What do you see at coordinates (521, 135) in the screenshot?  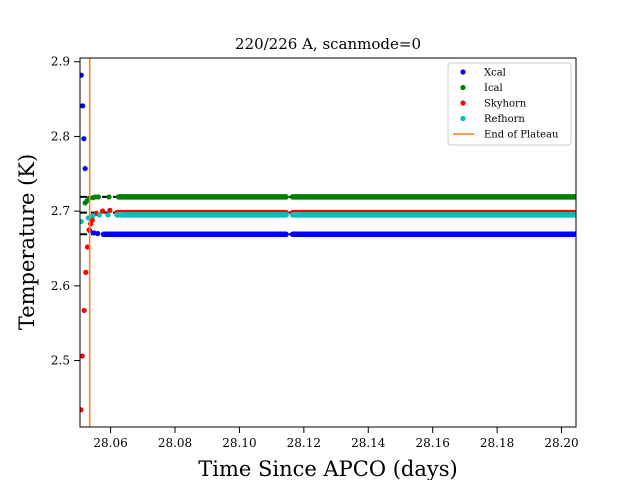 I see `legend-label-end-of-plateau: End of Plateau` at bounding box center [521, 135].